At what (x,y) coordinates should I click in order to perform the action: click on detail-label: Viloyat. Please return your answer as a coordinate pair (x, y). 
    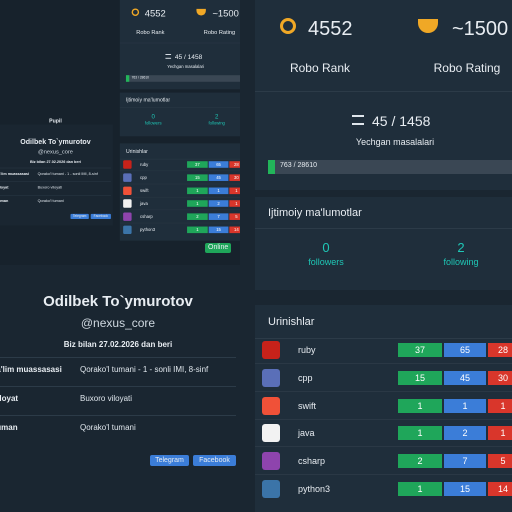
    Looking at the image, I should click on (9, 398).